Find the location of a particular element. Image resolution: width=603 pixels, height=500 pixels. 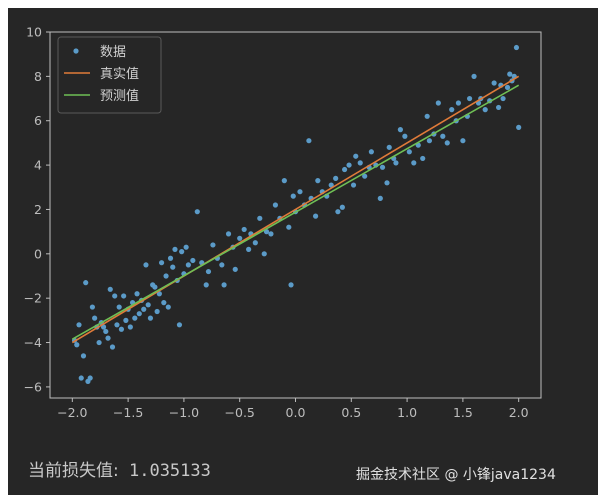

x-tick-label: 0.5 is located at coordinates (351, 412).